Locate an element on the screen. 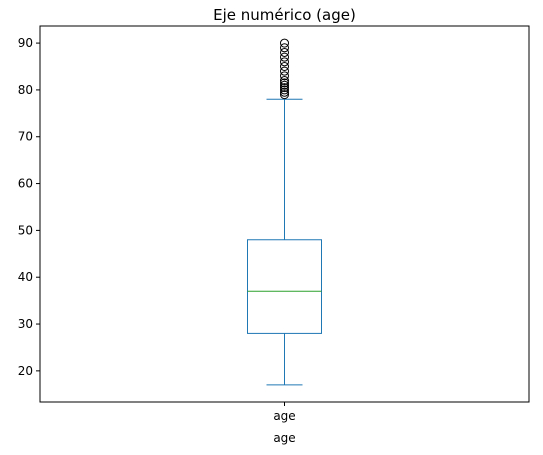 The height and width of the screenshot is (455, 543). y-tick-label: 30 is located at coordinates (25, 324).